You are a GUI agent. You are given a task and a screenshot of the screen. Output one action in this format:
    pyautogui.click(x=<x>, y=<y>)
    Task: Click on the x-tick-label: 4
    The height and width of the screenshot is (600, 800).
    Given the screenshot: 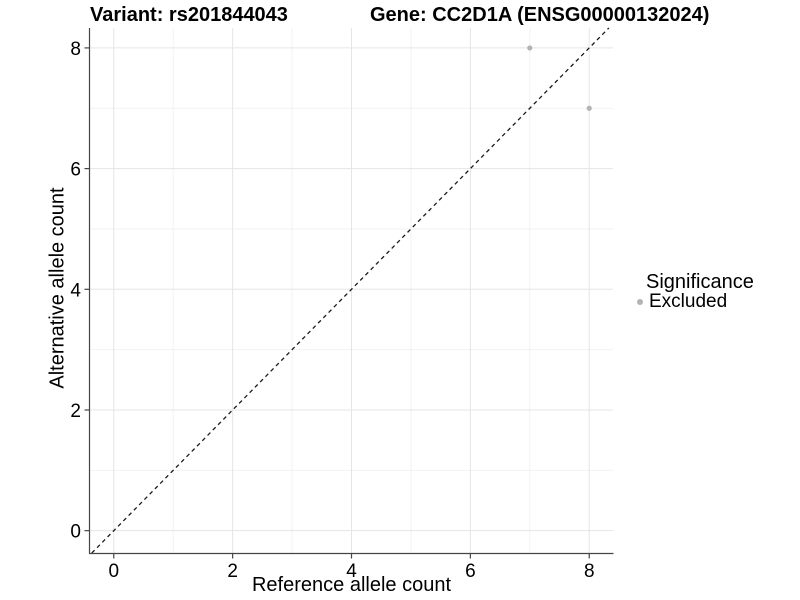 What is the action you would take?
    pyautogui.click(x=351, y=571)
    